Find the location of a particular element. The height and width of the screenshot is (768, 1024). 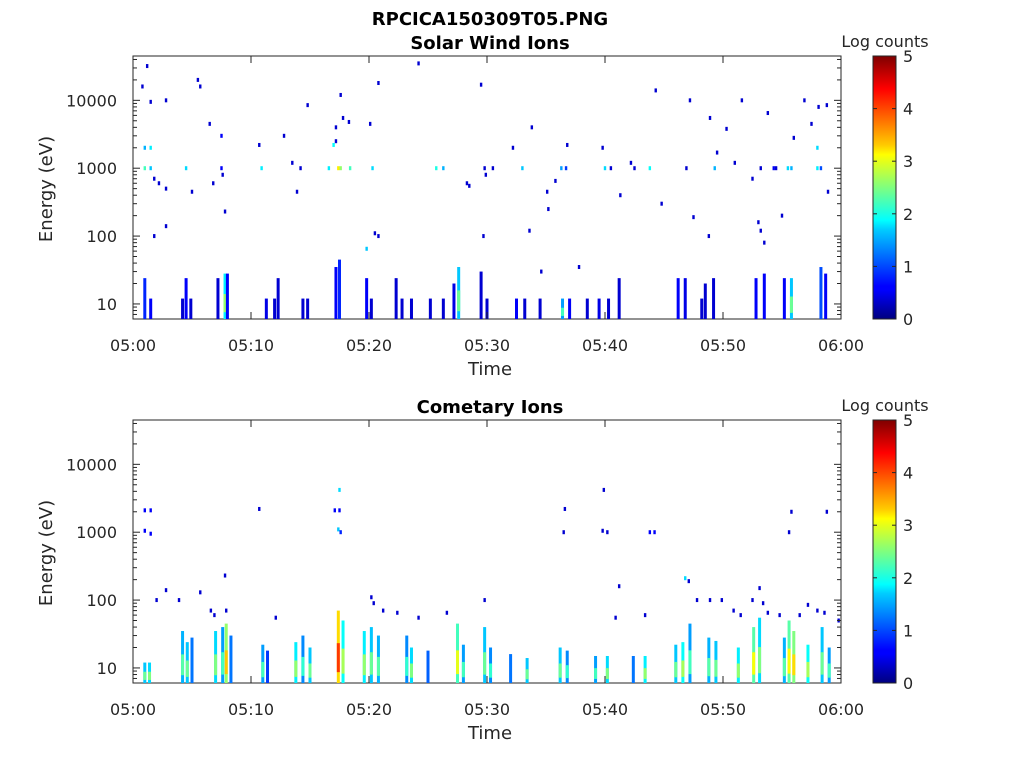

y-axis-label: Energy (eV) is located at coordinates (46, 189).